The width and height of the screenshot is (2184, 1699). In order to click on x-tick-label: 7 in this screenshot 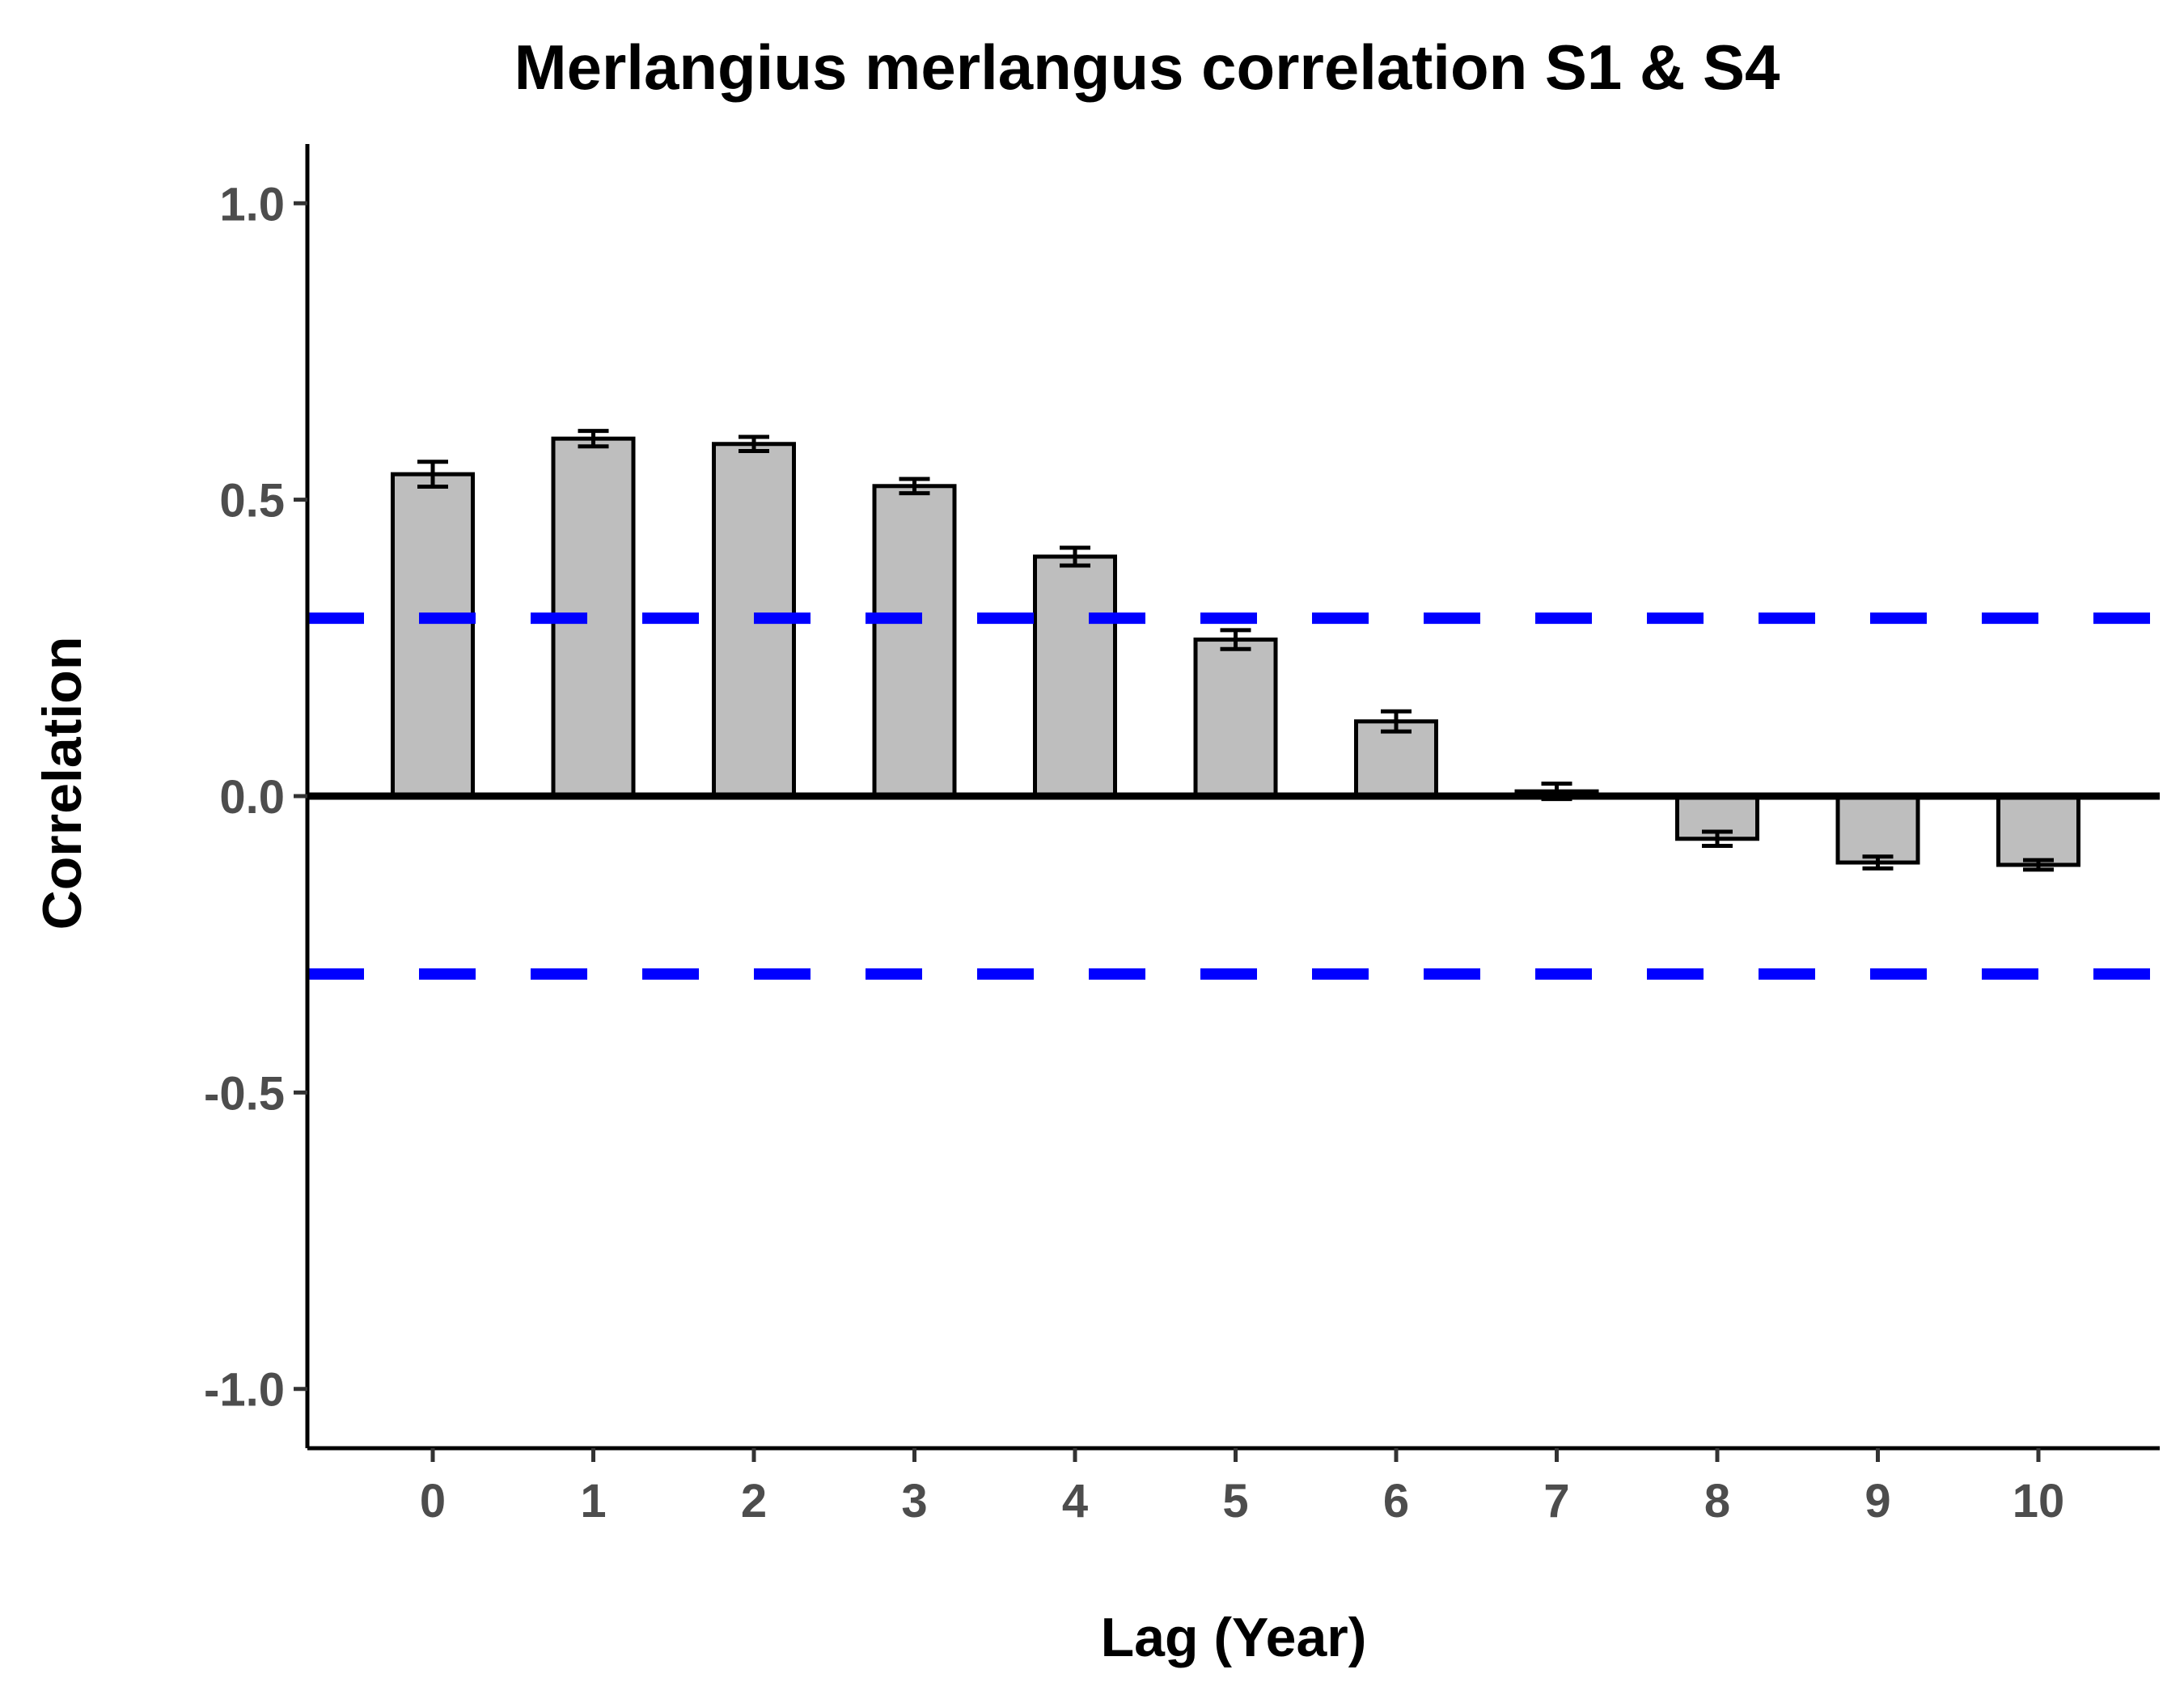, I will do `click(1556, 1501)`.